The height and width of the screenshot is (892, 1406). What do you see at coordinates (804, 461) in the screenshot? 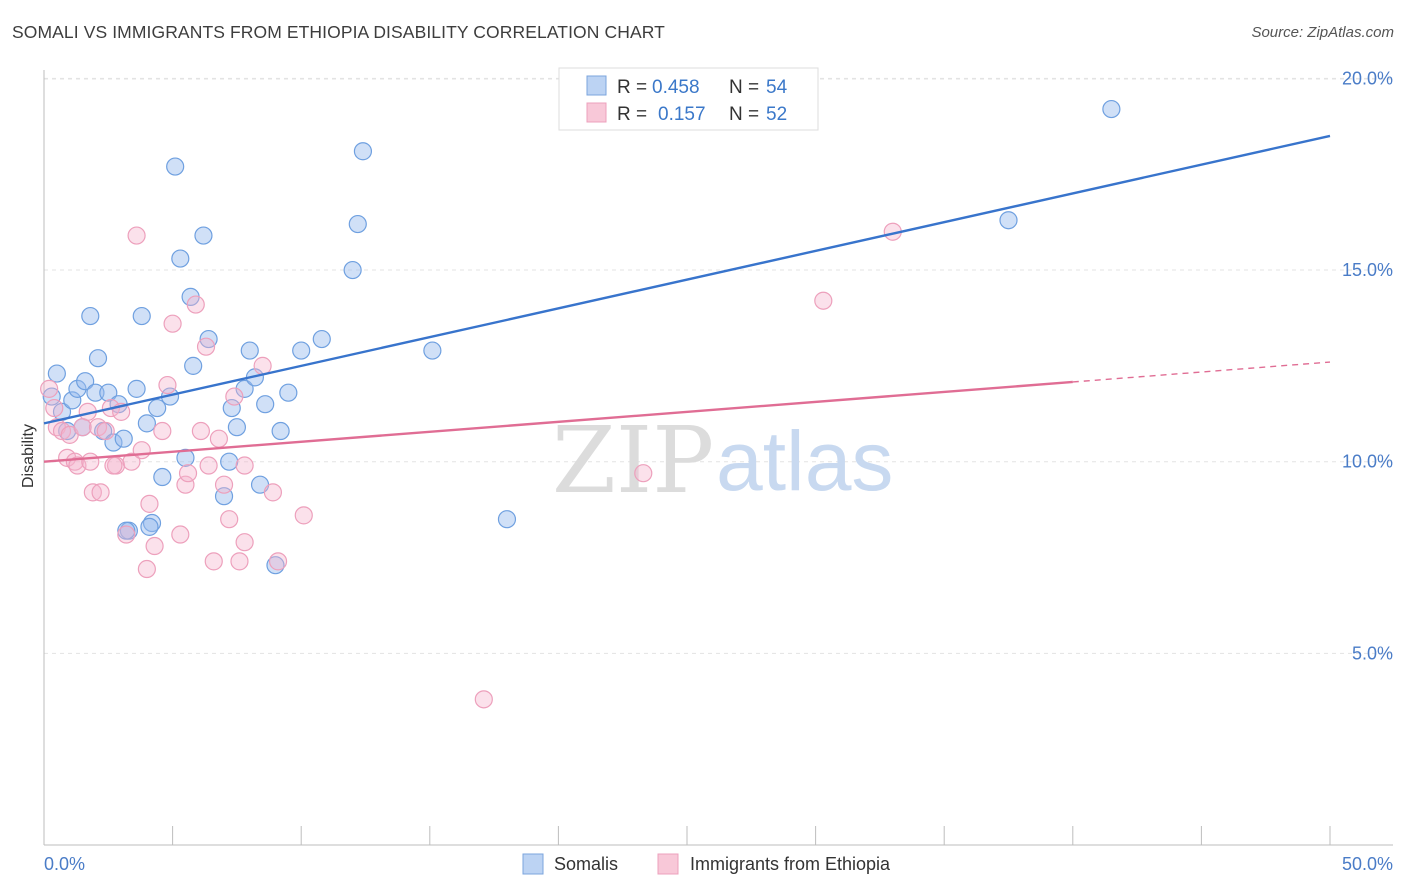
I see `watermark-atlas: atlas` at bounding box center [804, 461].